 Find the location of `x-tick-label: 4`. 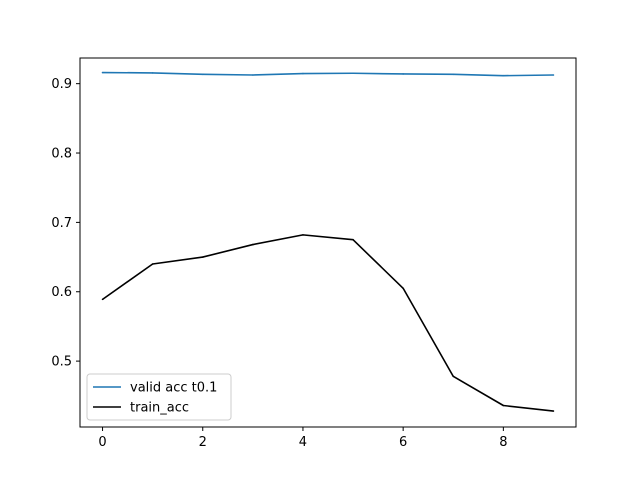

x-tick-label: 4 is located at coordinates (303, 442).